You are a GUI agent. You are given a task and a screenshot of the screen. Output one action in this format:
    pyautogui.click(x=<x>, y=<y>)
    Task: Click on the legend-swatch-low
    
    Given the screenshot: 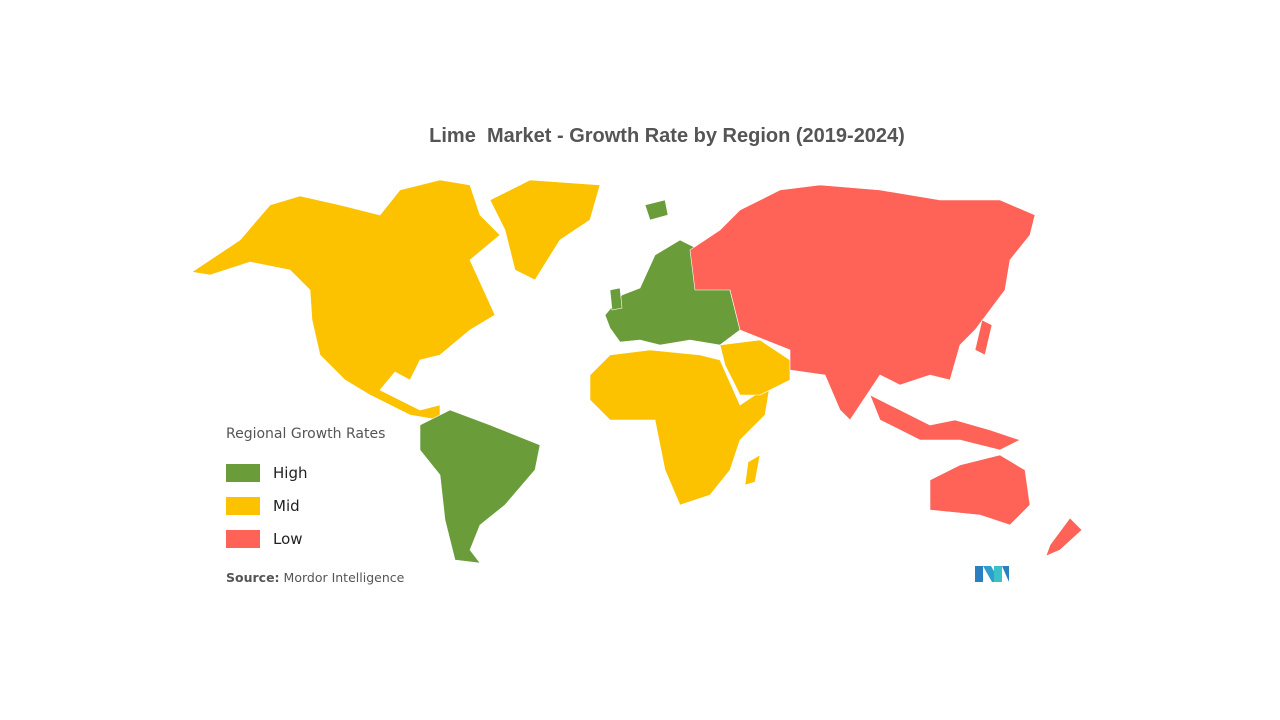 What is the action you would take?
    pyautogui.click(x=243, y=538)
    